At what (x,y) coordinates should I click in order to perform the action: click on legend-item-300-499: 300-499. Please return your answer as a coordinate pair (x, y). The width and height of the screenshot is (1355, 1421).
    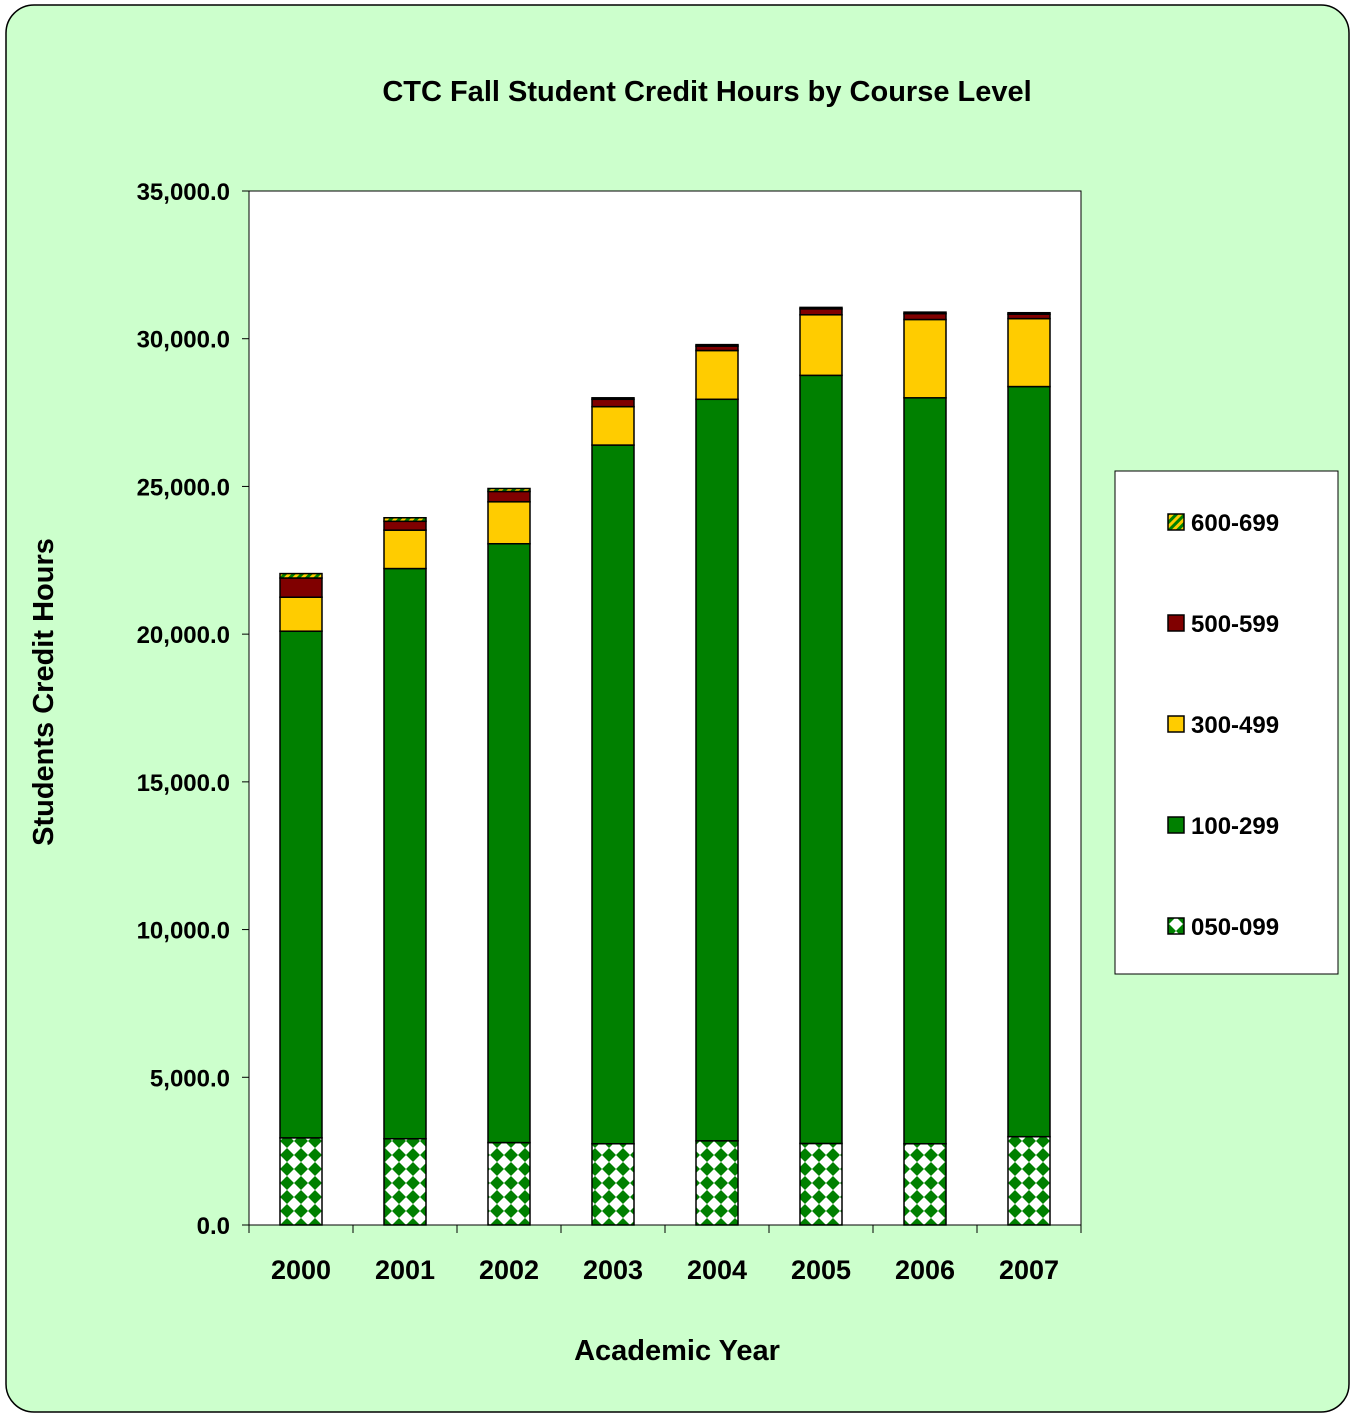
    Looking at the image, I should click on (1223, 725).